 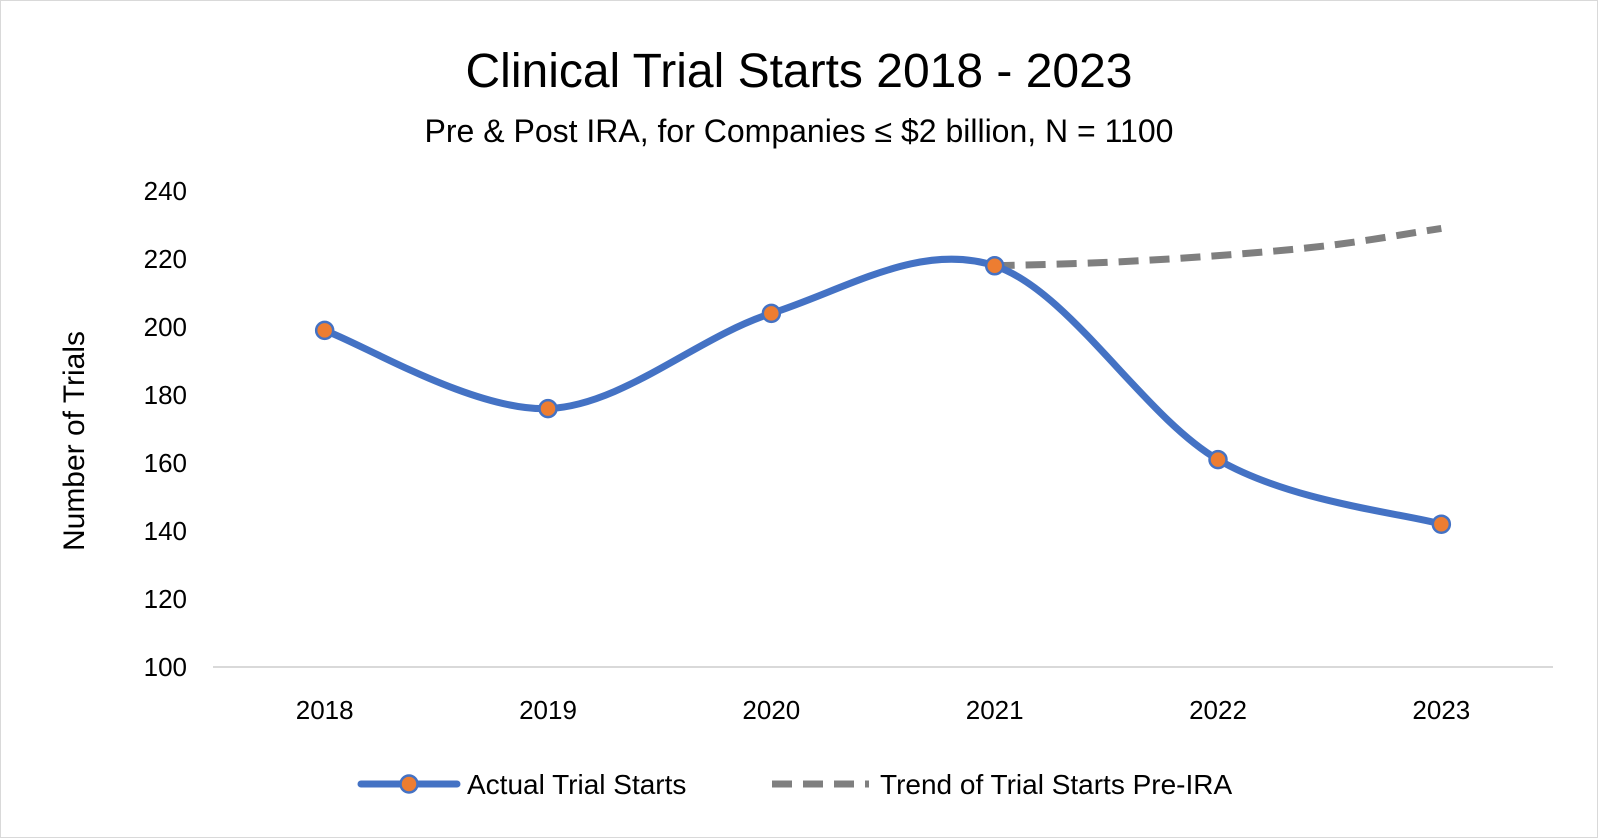 What do you see at coordinates (1441, 524) in the screenshot?
I see `actual-data-point-2023` at bounding box center [1441, 524].